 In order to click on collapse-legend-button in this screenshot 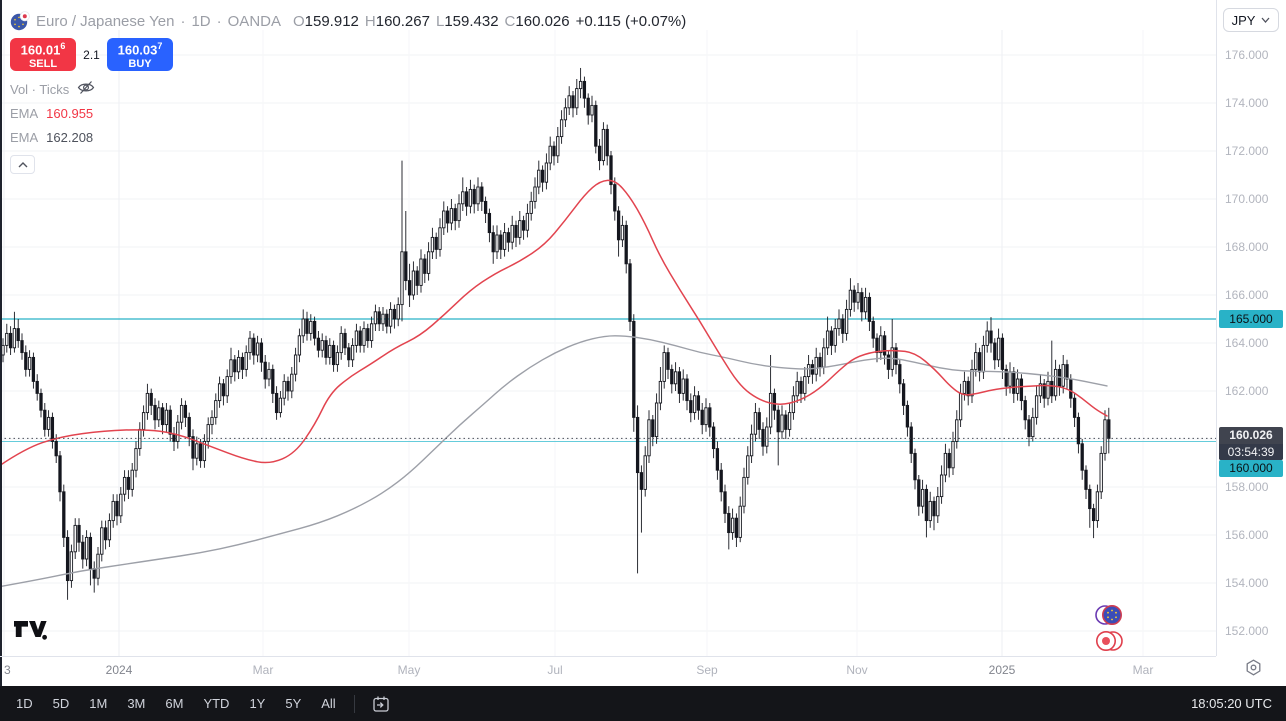, I will do `click(22, 164)`.